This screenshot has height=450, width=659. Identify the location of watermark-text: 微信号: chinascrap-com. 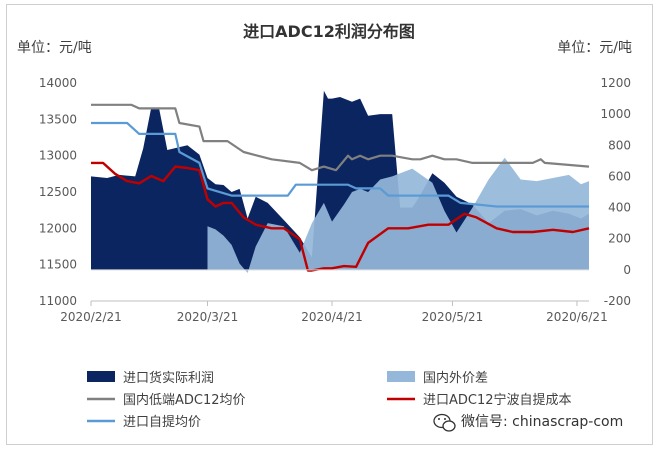
(542, 422).